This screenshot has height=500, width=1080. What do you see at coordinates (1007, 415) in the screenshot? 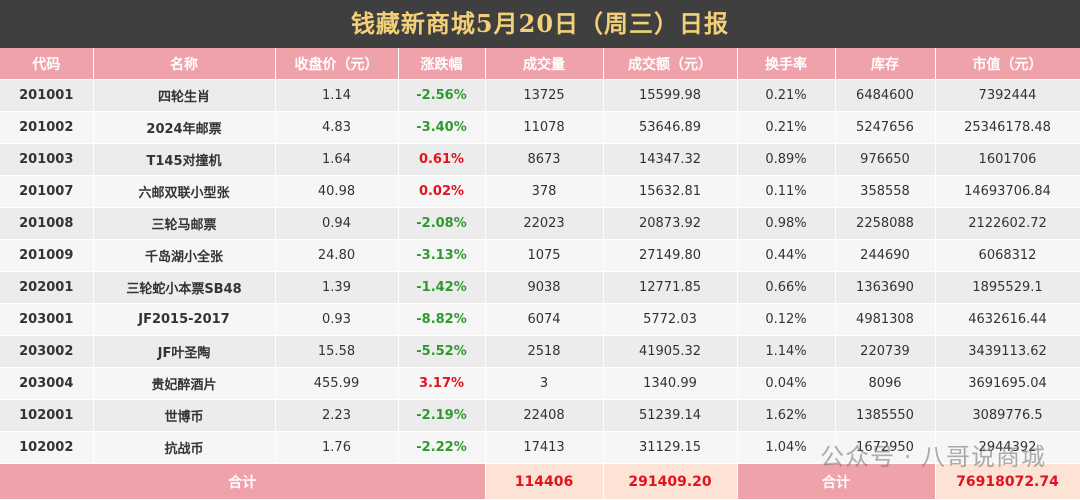
I see `cell: 3089776.5` at bounding box center [1007, 415].